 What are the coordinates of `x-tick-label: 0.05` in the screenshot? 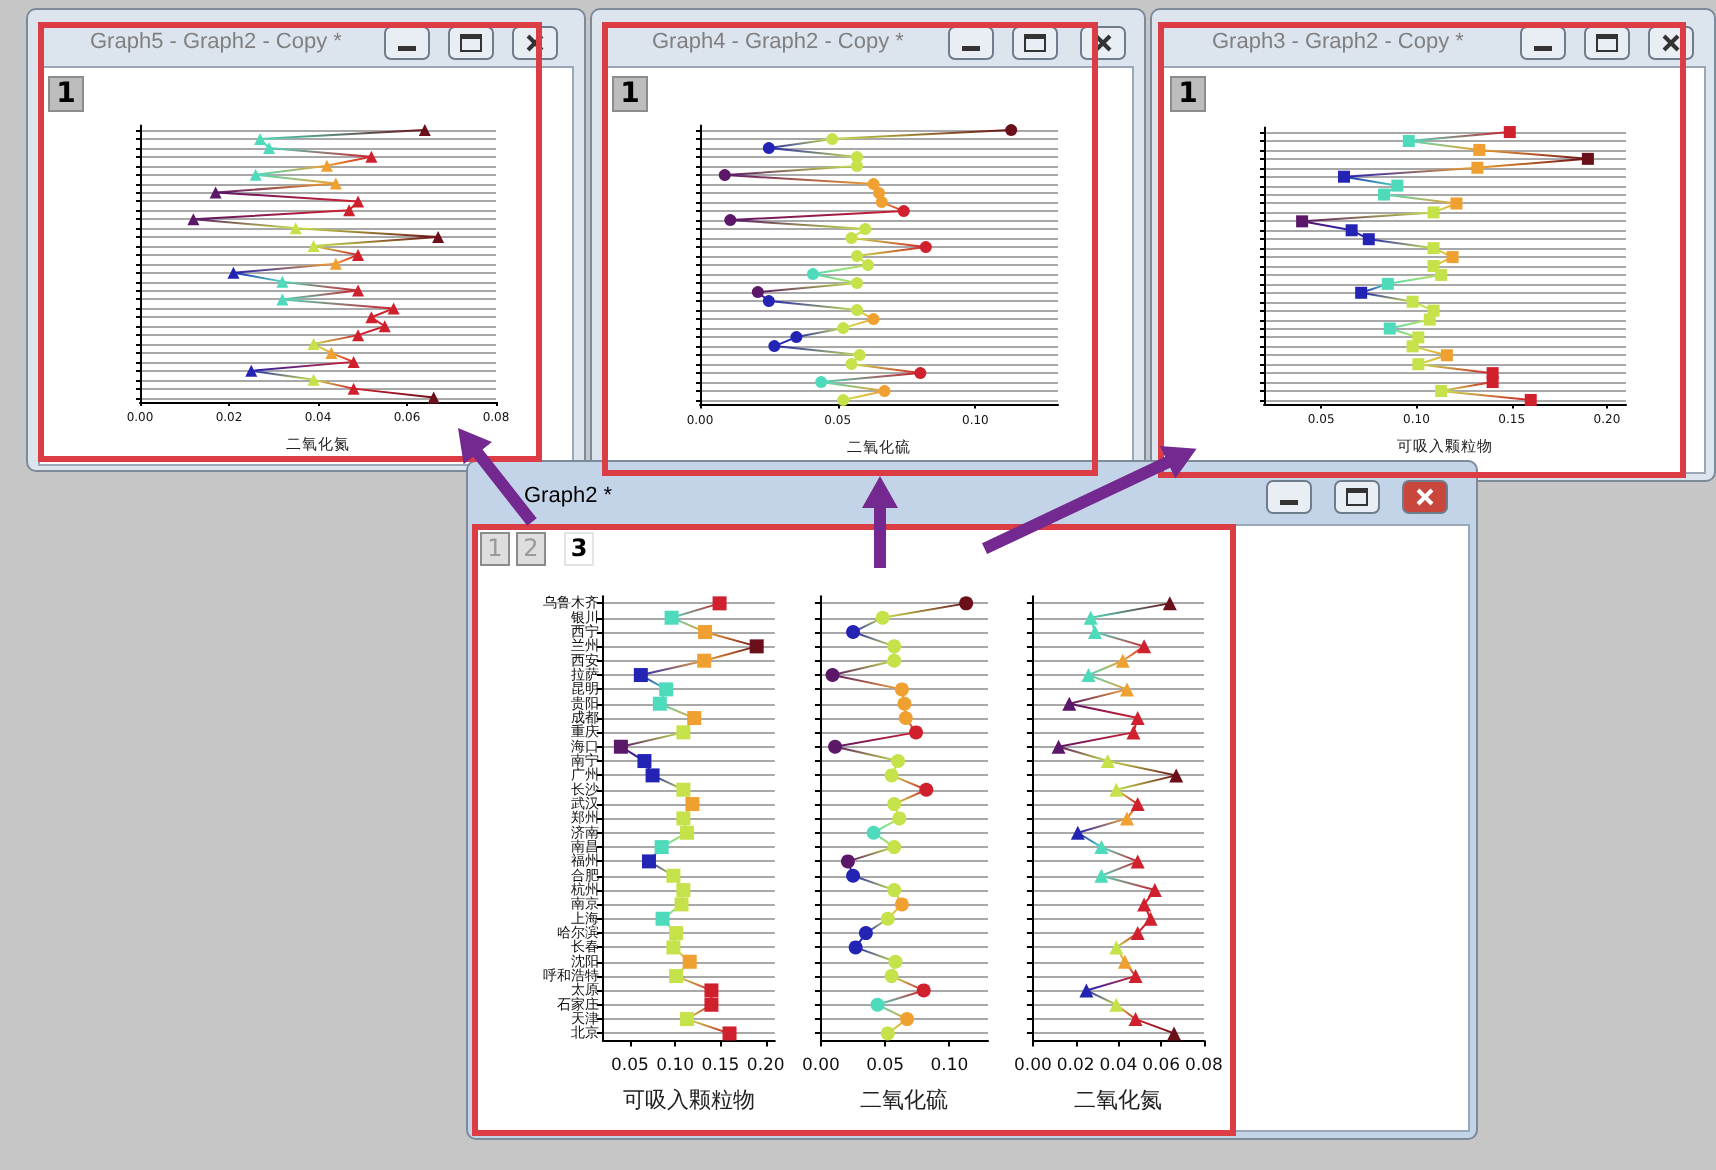 It's located at (885, 1065).